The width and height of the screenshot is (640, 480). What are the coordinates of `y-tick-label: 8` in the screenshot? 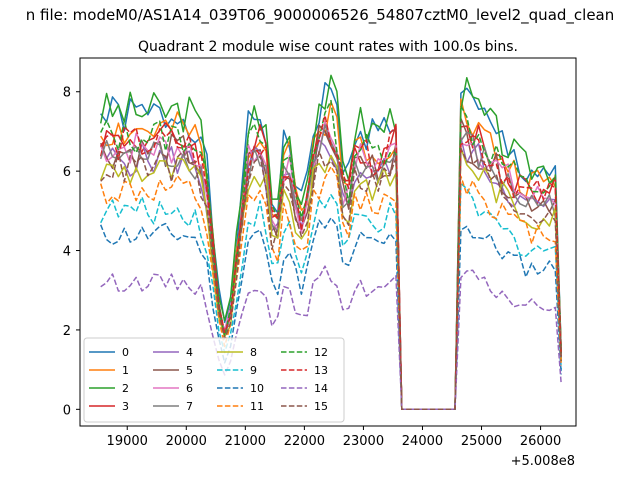 It's located at (67, 93).